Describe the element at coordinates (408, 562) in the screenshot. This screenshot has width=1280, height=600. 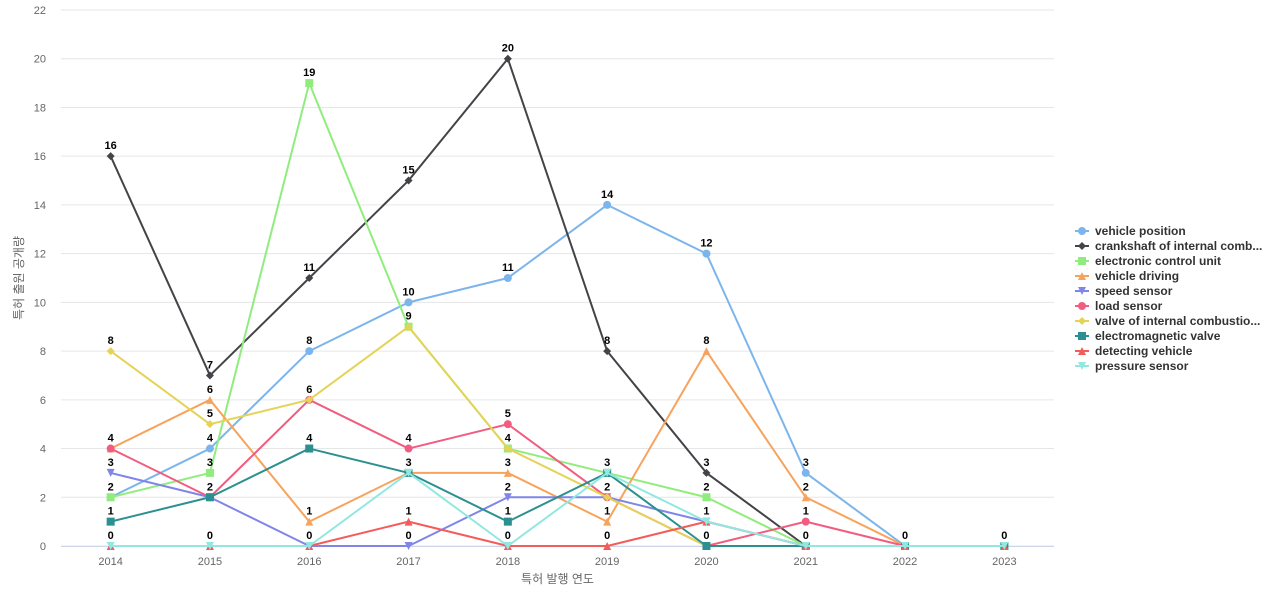
I see `x-tick-label: 2017` at that location.